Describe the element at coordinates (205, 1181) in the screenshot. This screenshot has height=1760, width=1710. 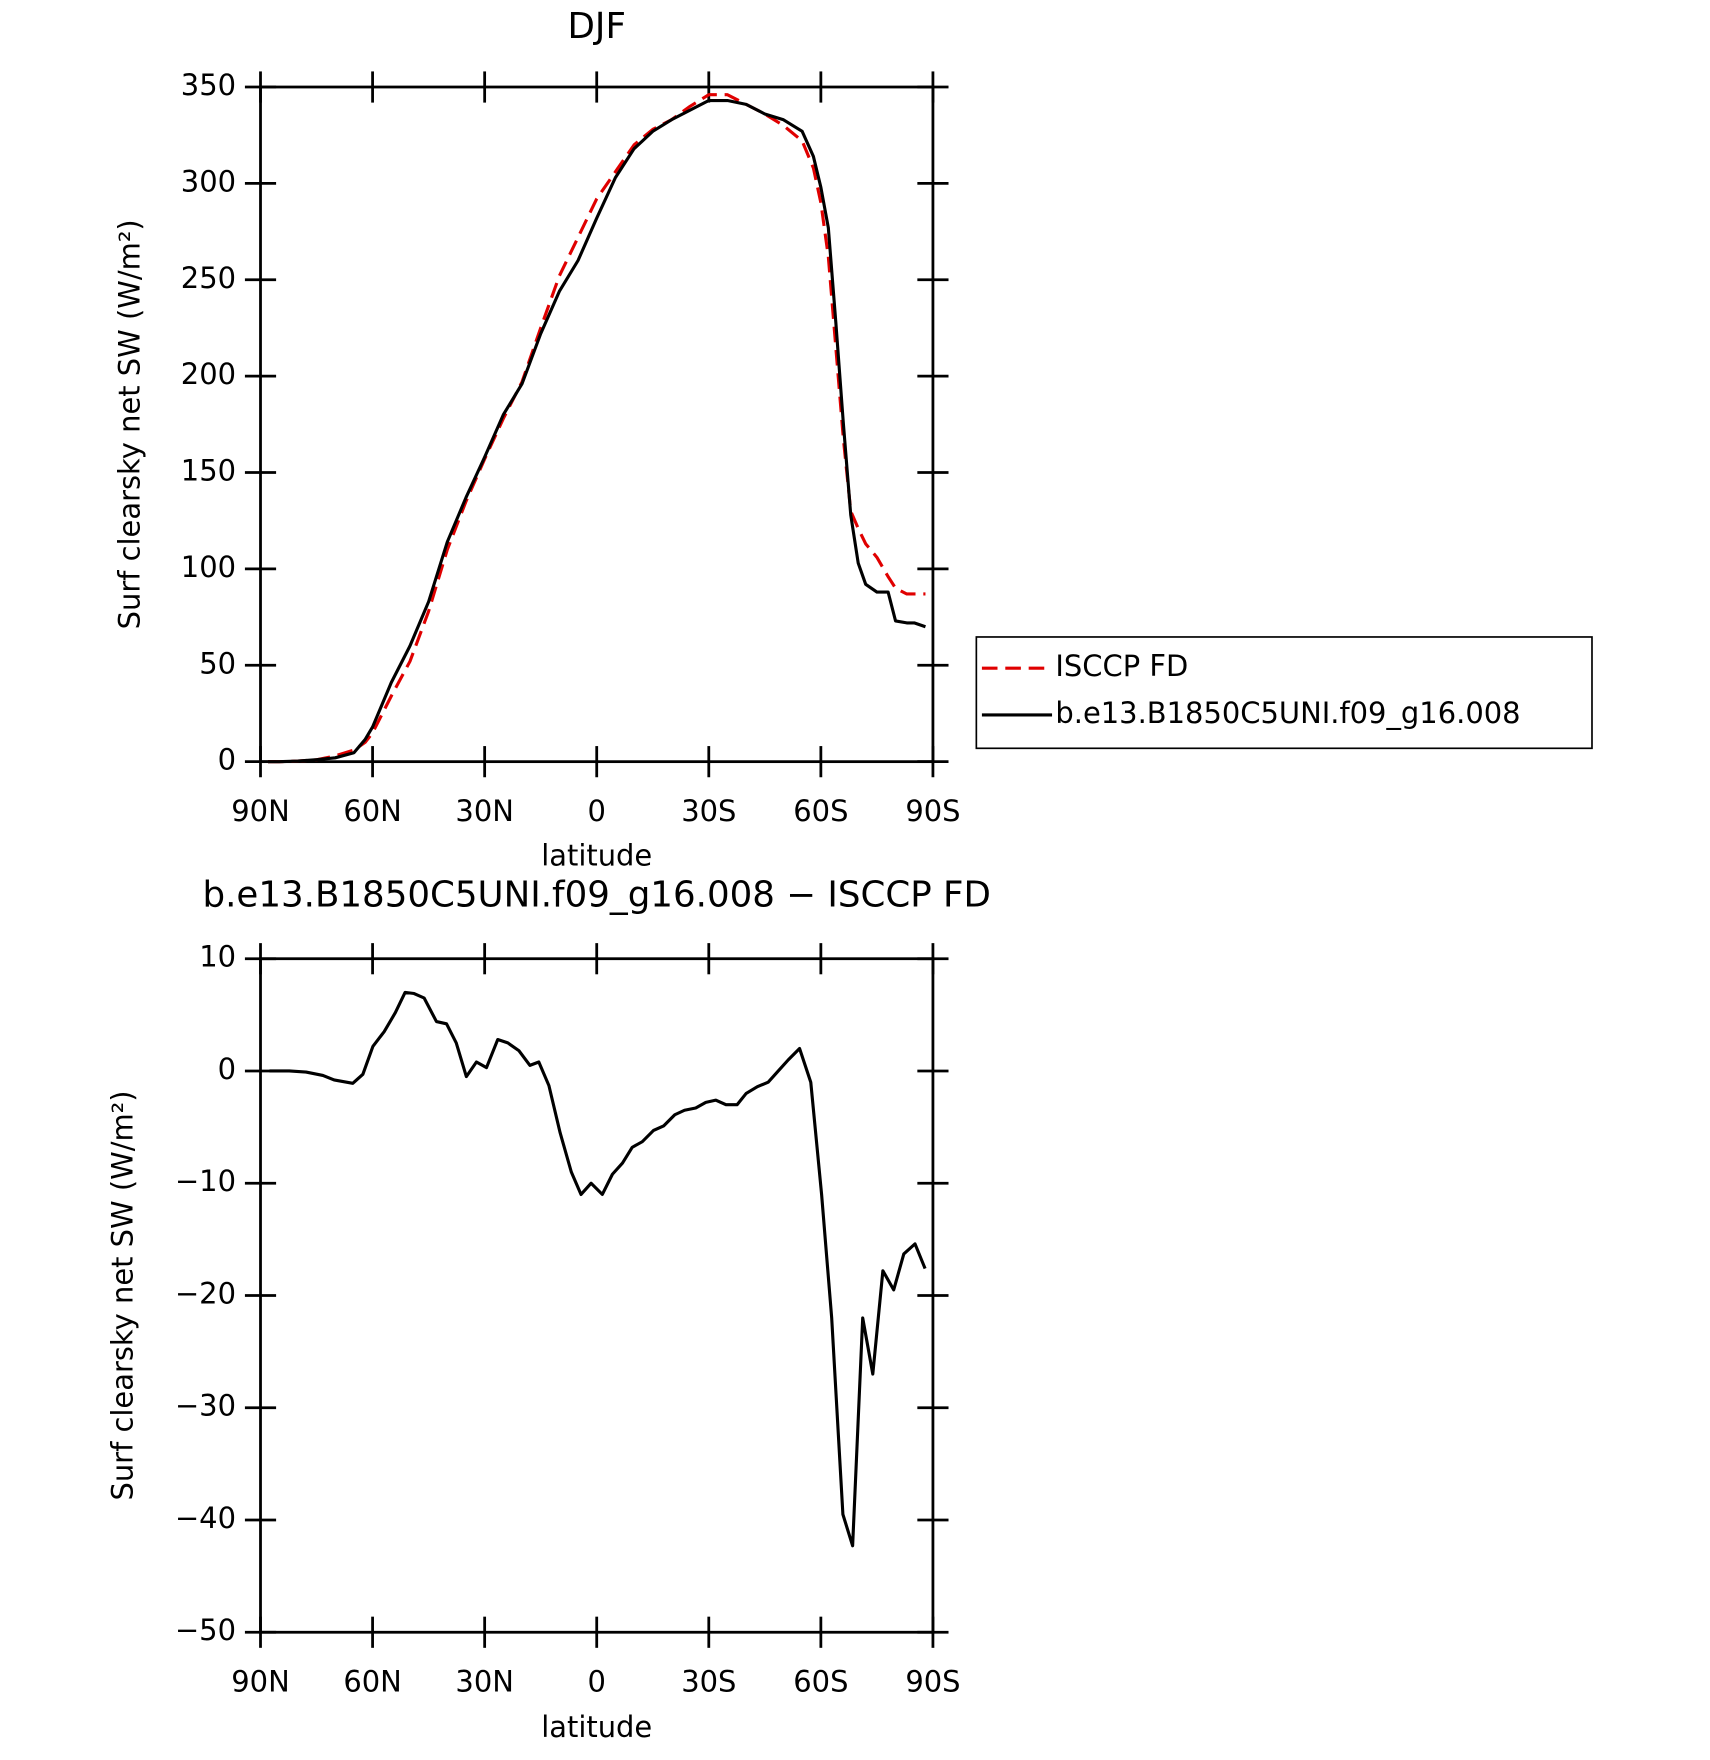
I see `y-tick-label: −10` at that location.